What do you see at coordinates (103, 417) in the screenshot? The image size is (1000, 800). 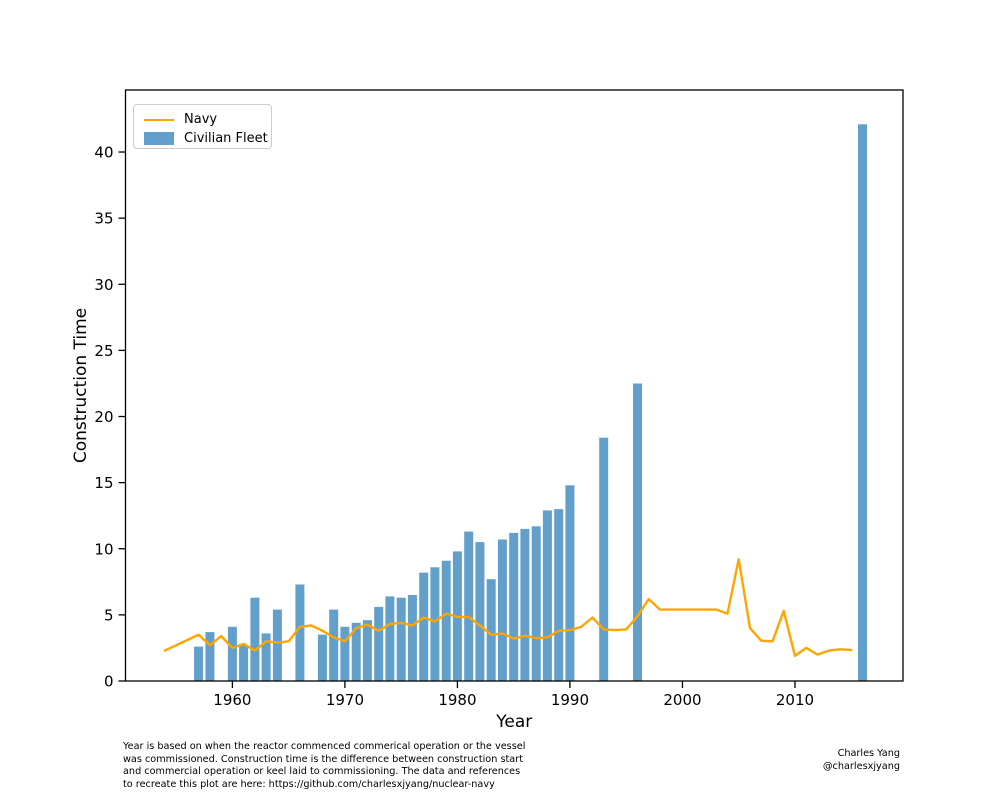 I see `y-tick-label-20: 20` at bounding box center [103, 417].